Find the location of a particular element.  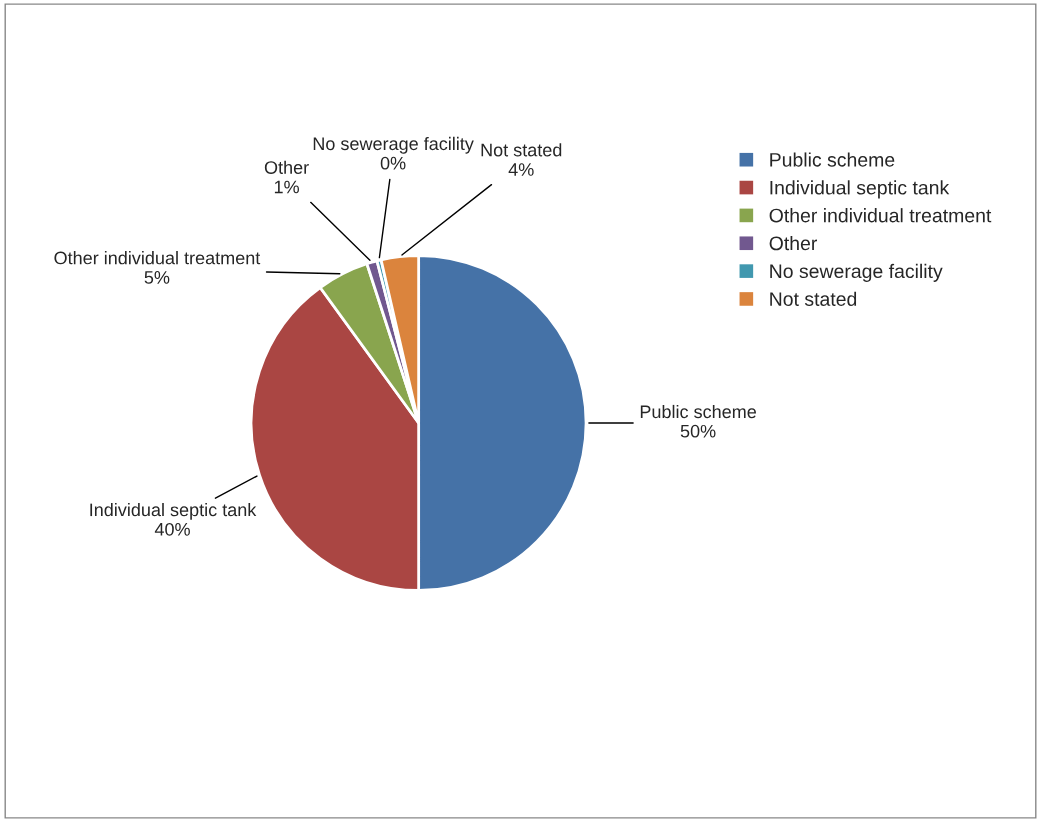

data-label: 50% is located at coordinates (698, 431).